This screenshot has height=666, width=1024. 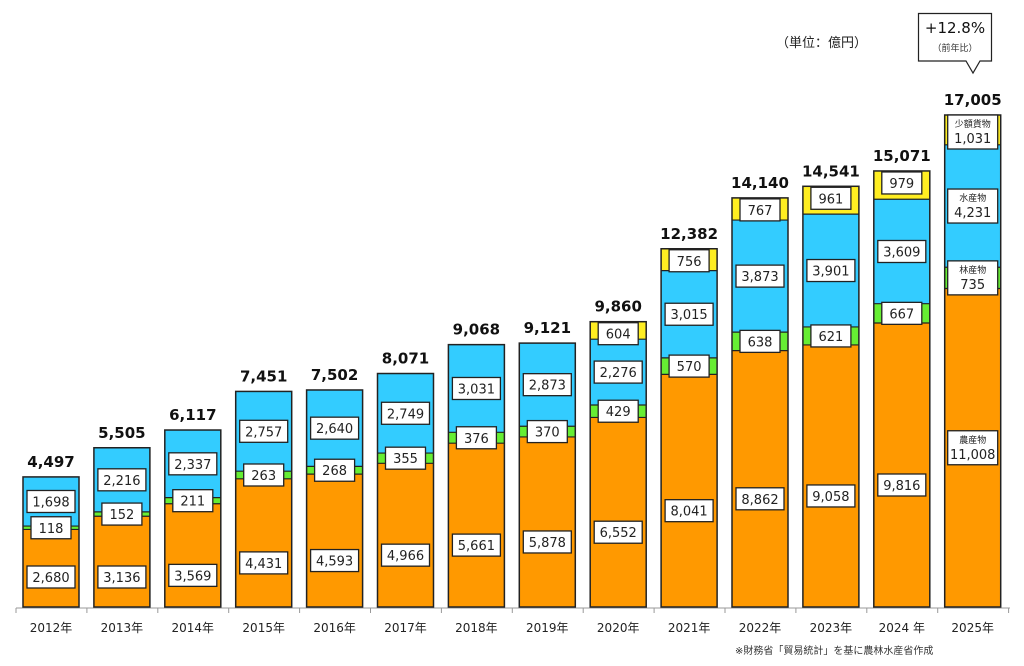 What do you see at coordinates (192, 576) in the screenshot?
I see `data-label-agriculture-text: 3,569` at bounding box center [192, 576].